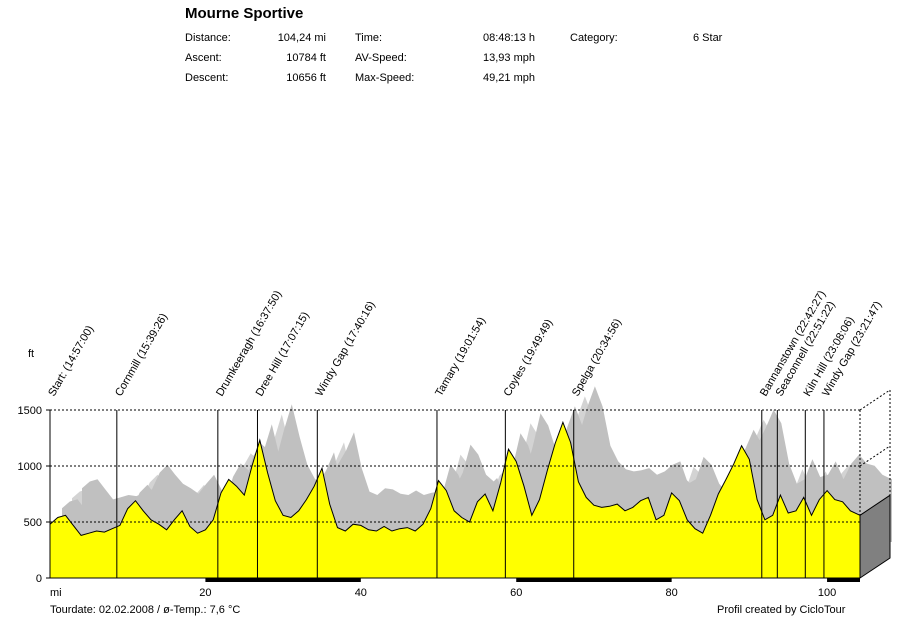 The image size is (910, 618). Describe the element at coordinates (597, 358) in the screenshot. I see `waypoint-label: Spelga (20:34:56)` at that location.